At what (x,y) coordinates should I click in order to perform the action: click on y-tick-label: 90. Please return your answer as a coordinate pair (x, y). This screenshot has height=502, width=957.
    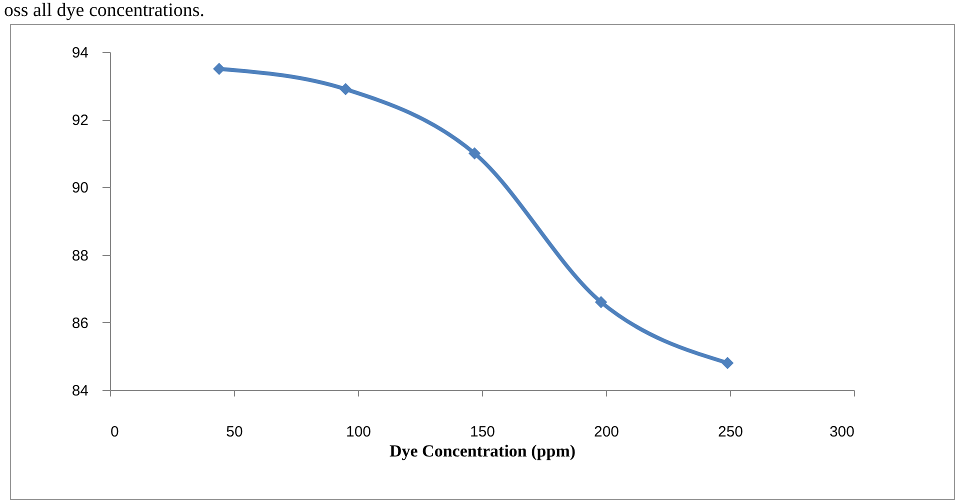
    Looking at the image, I should click on (80, 188).